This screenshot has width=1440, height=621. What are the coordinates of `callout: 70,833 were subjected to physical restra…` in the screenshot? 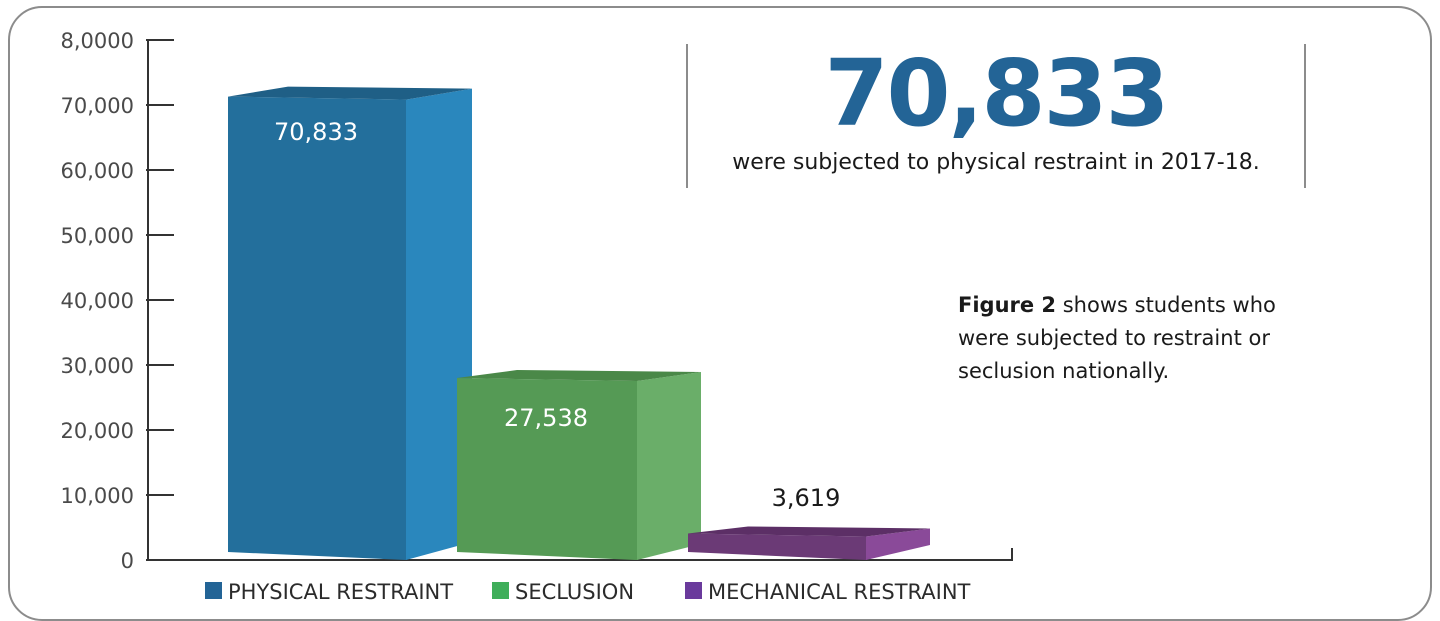 It's located at (996, 116).